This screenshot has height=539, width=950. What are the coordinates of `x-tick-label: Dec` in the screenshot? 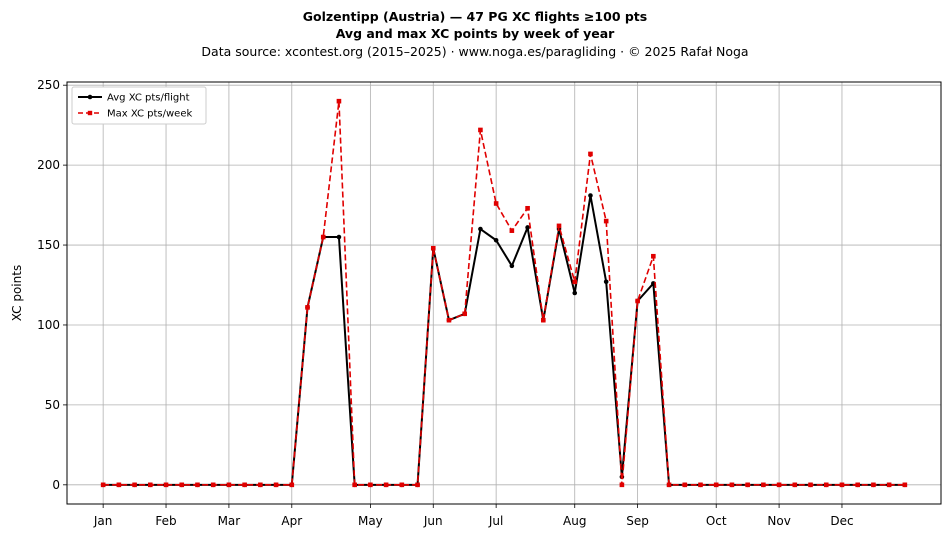 It's located at (841, 521).